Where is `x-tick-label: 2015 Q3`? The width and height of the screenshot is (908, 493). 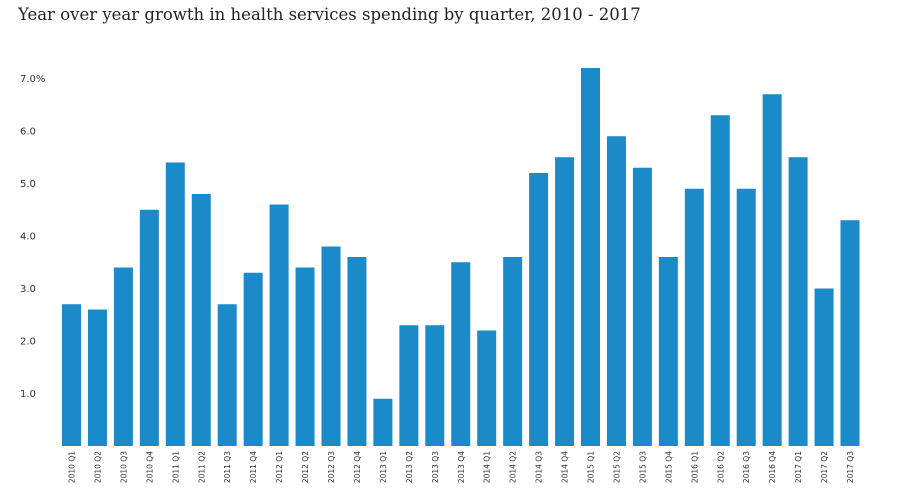
x-tick-label: 2015 Q3 is located at coordinates (642, 467).